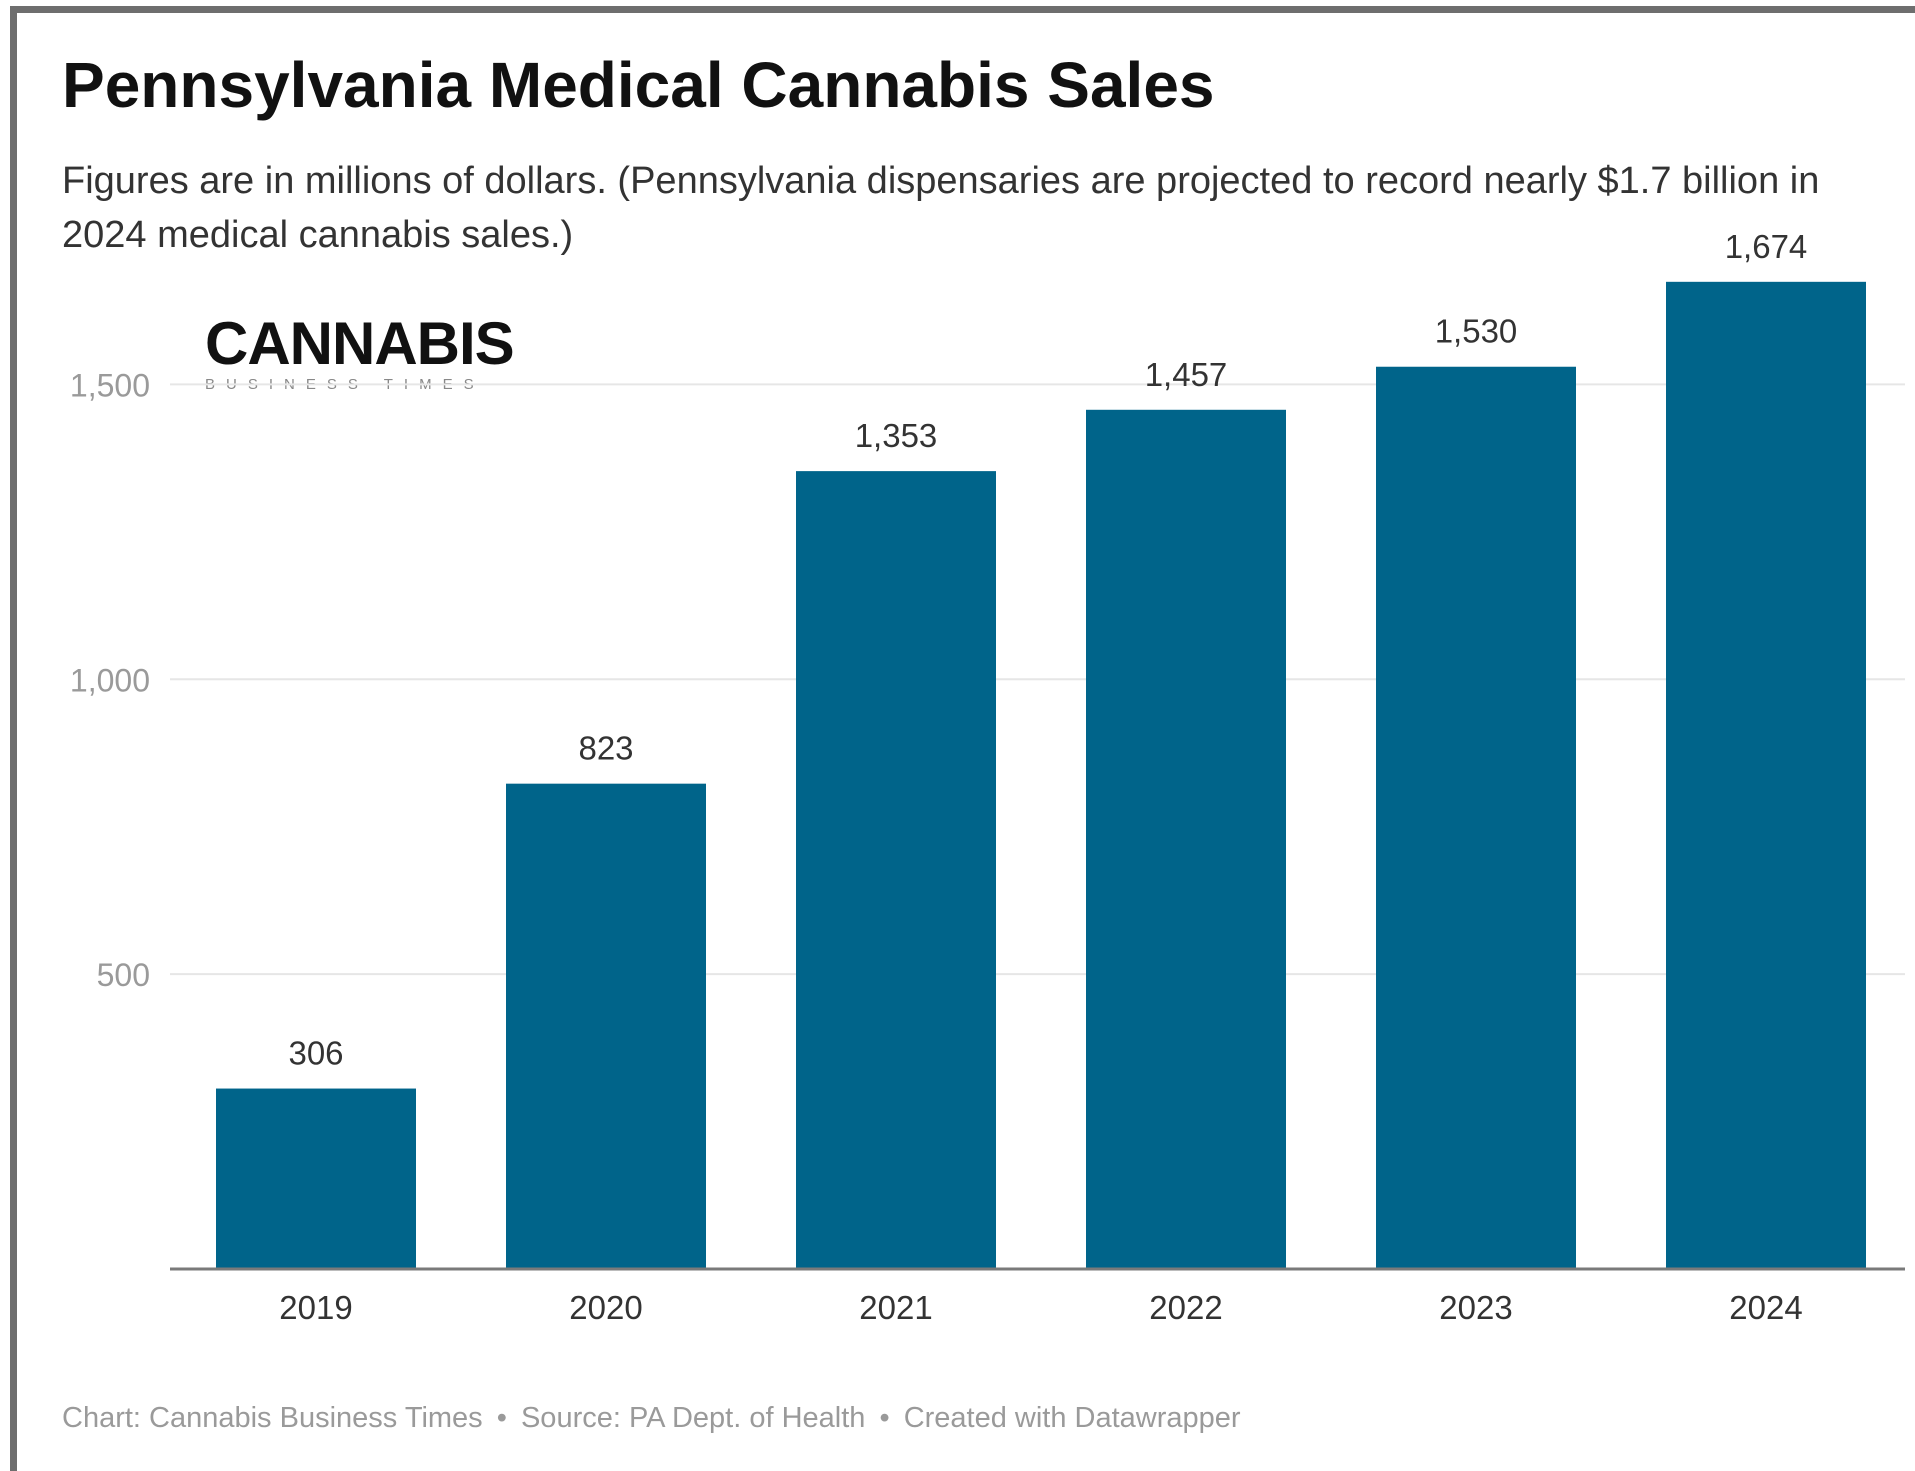 Image resolution: width=1915 pixels, height=1471 pixels. What do you see at coordinates (360, 343) in the screenshot?
I see `logo-wordmark: CANNABIS` at bounding box center [360, 343].